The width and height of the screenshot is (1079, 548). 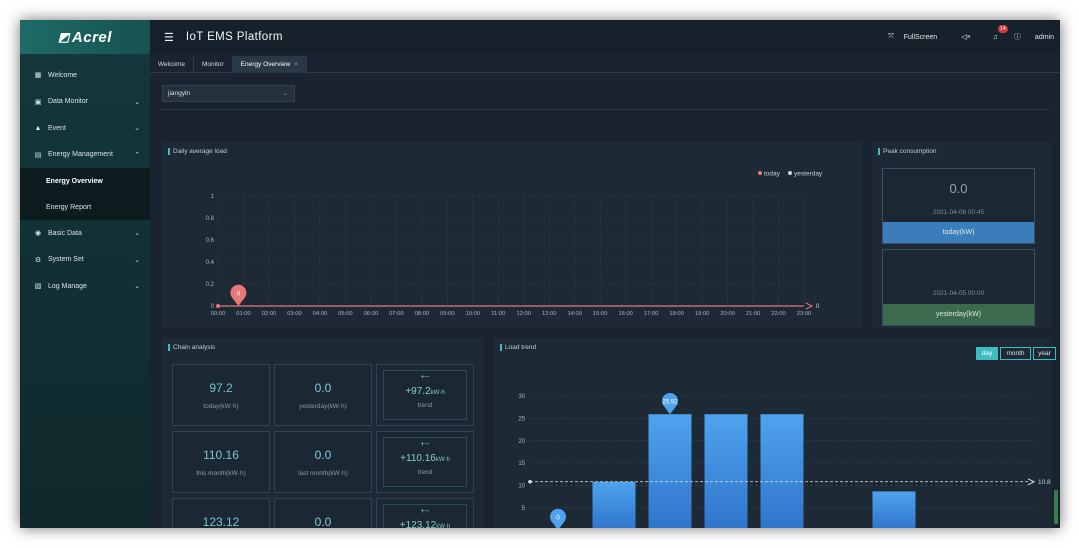 I want to click on svg-text: 25.92, so click(x=670, y=403).